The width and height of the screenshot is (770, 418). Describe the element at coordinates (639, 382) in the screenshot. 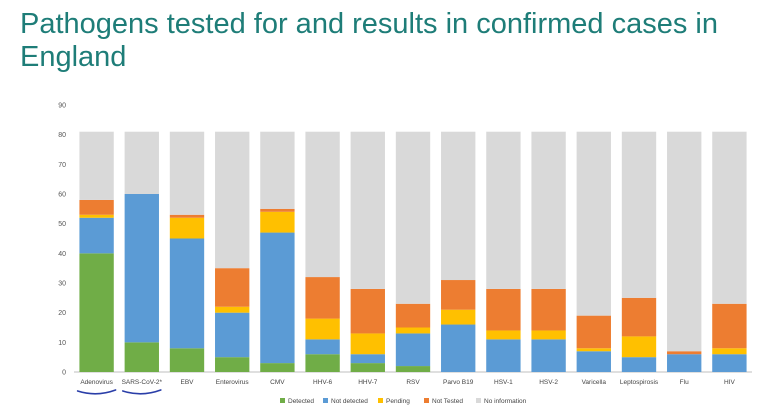

I see `x-category-label: Leptospirosis` at that location.